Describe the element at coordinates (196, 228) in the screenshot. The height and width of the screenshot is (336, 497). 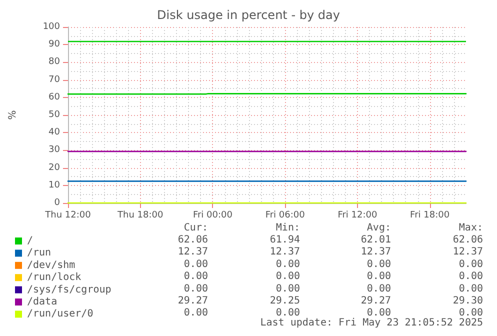
I see `text: Cur:` at that location.